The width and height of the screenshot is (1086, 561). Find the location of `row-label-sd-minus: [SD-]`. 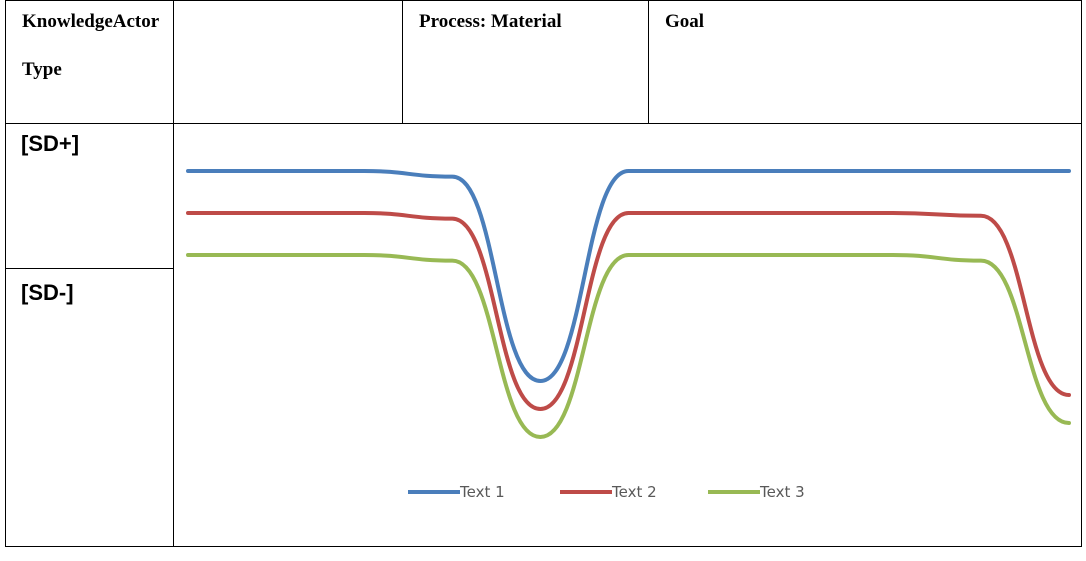

row-label-sd-minus: [SD-] is located at coordinates (47, 292).